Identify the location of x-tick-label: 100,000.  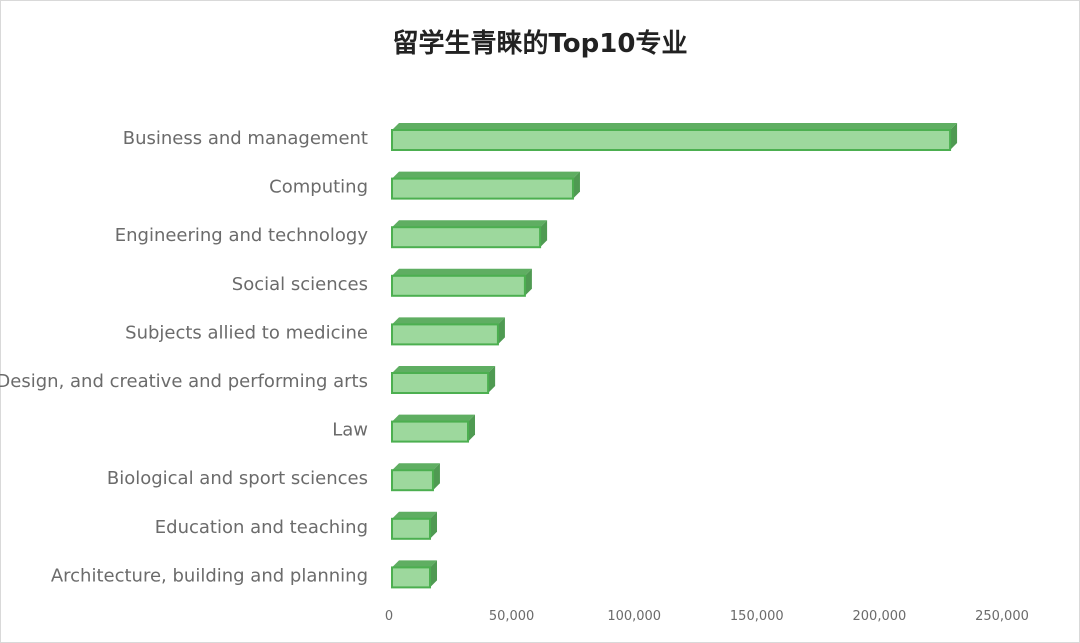
(634, 616).